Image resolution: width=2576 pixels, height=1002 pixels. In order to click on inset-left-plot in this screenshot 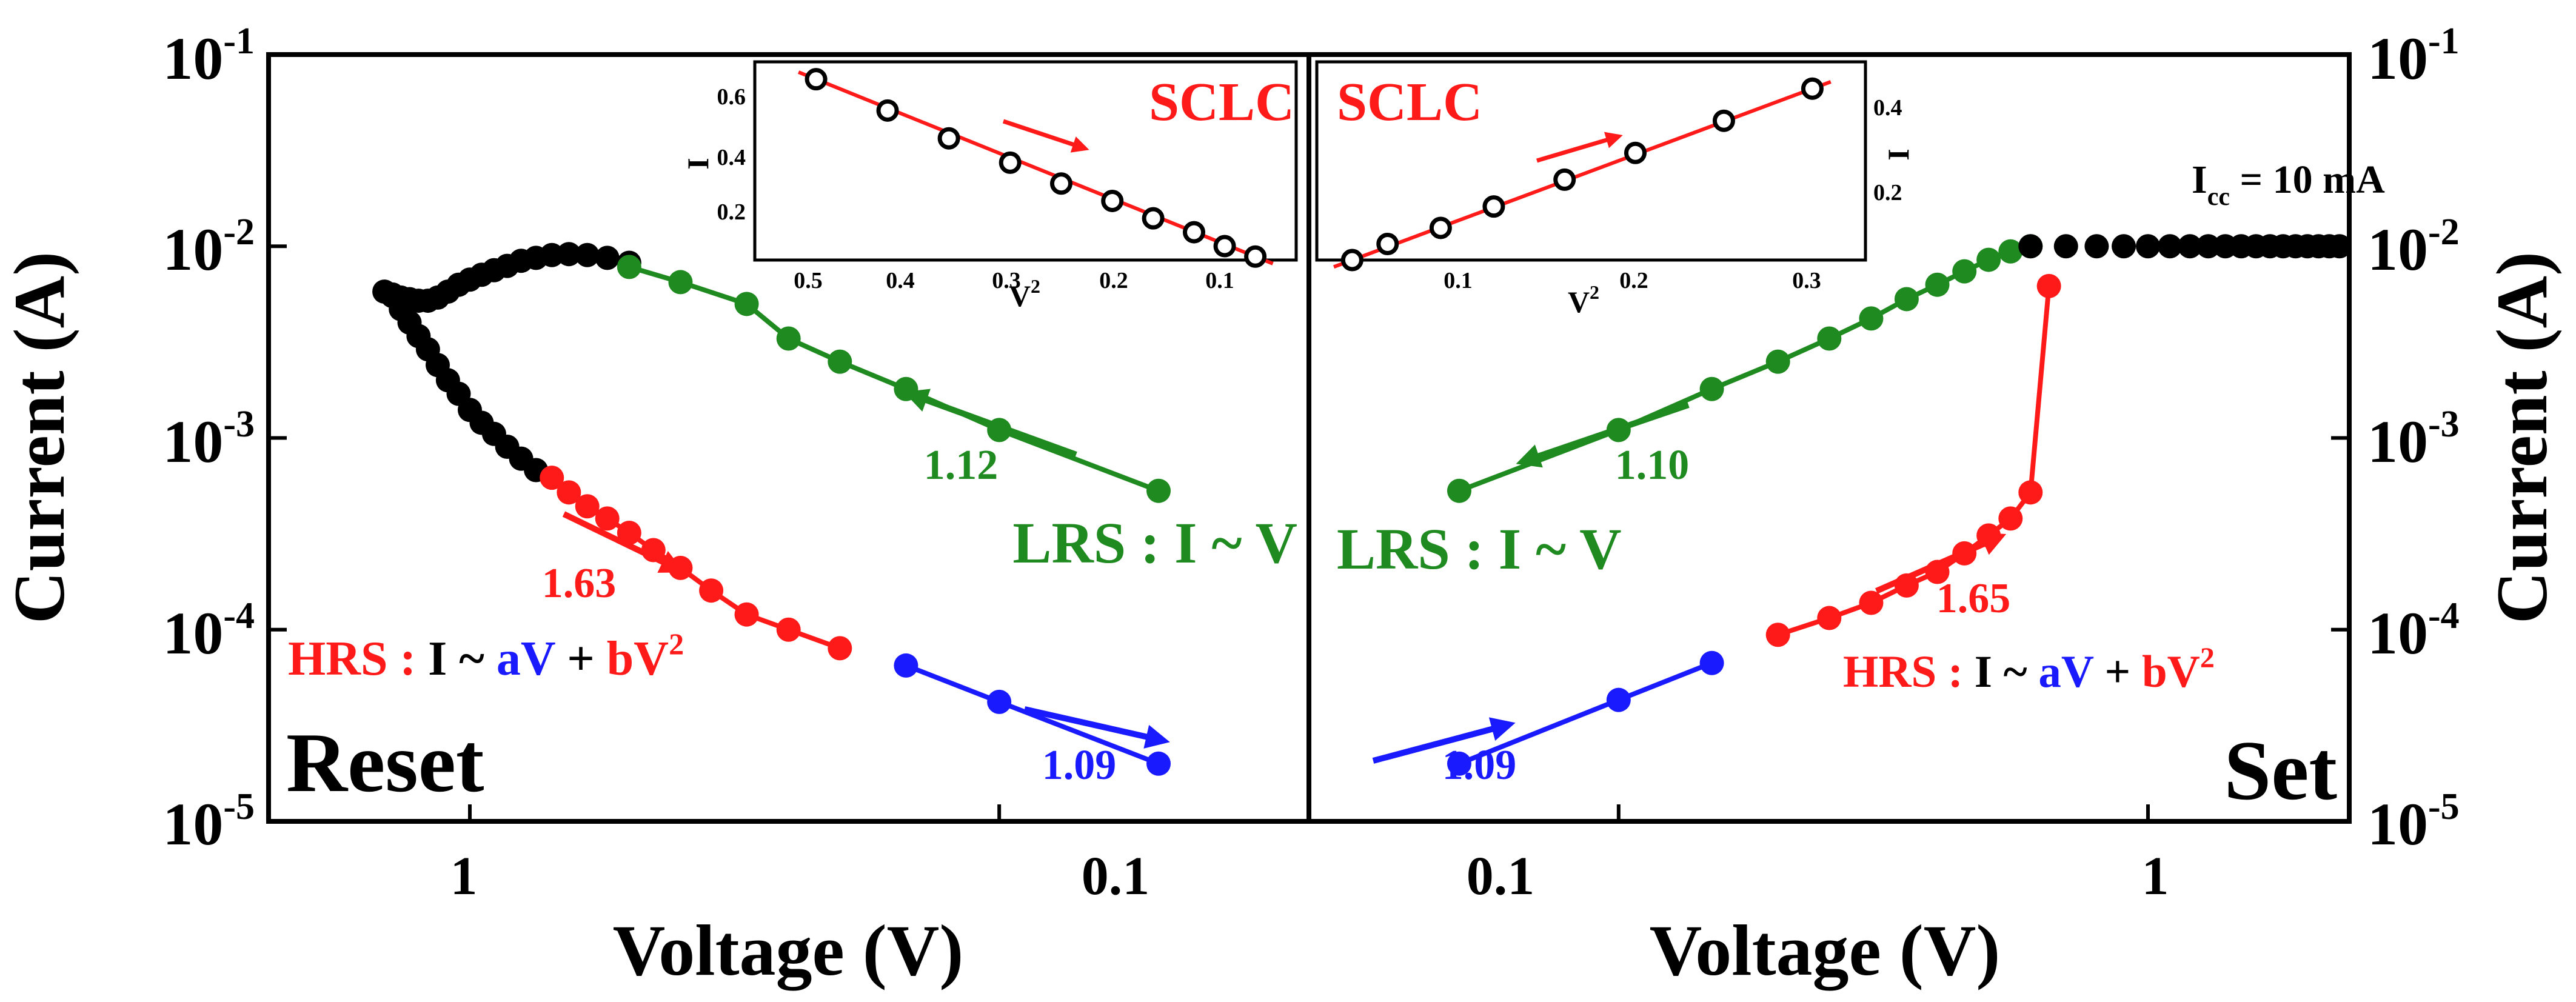, I will do `click(1035, 168)`.